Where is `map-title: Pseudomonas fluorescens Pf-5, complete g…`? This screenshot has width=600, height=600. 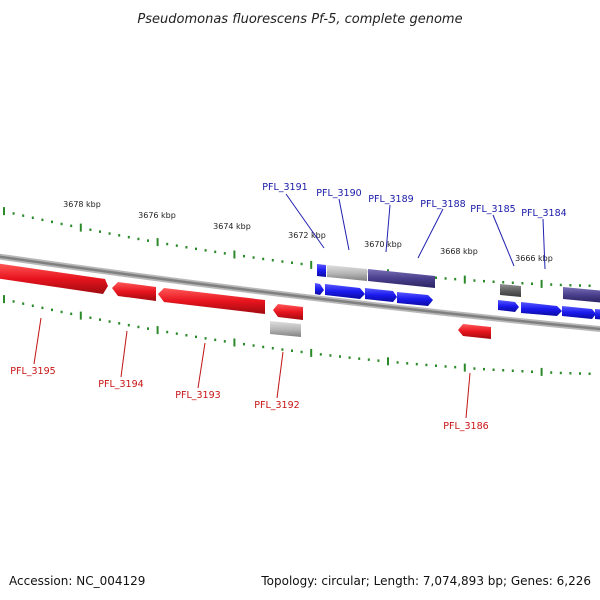 map-title: Pseudomonas fluorescens Pf-5, complete g… is located at coordinates (299, 19).